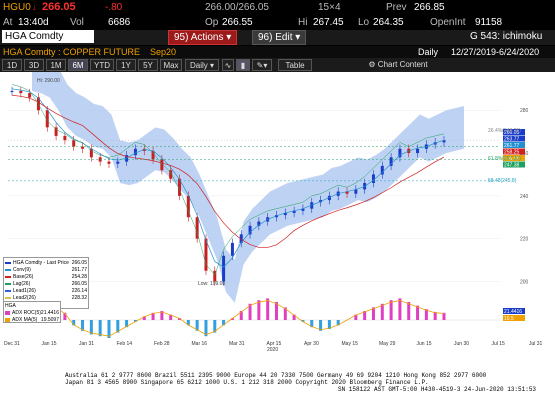 The height and width of the screenshot is (400, 555). Describe the element at coordinates (372, 64) in the screenshot. I see `gear-icon: ⚙` at that location.